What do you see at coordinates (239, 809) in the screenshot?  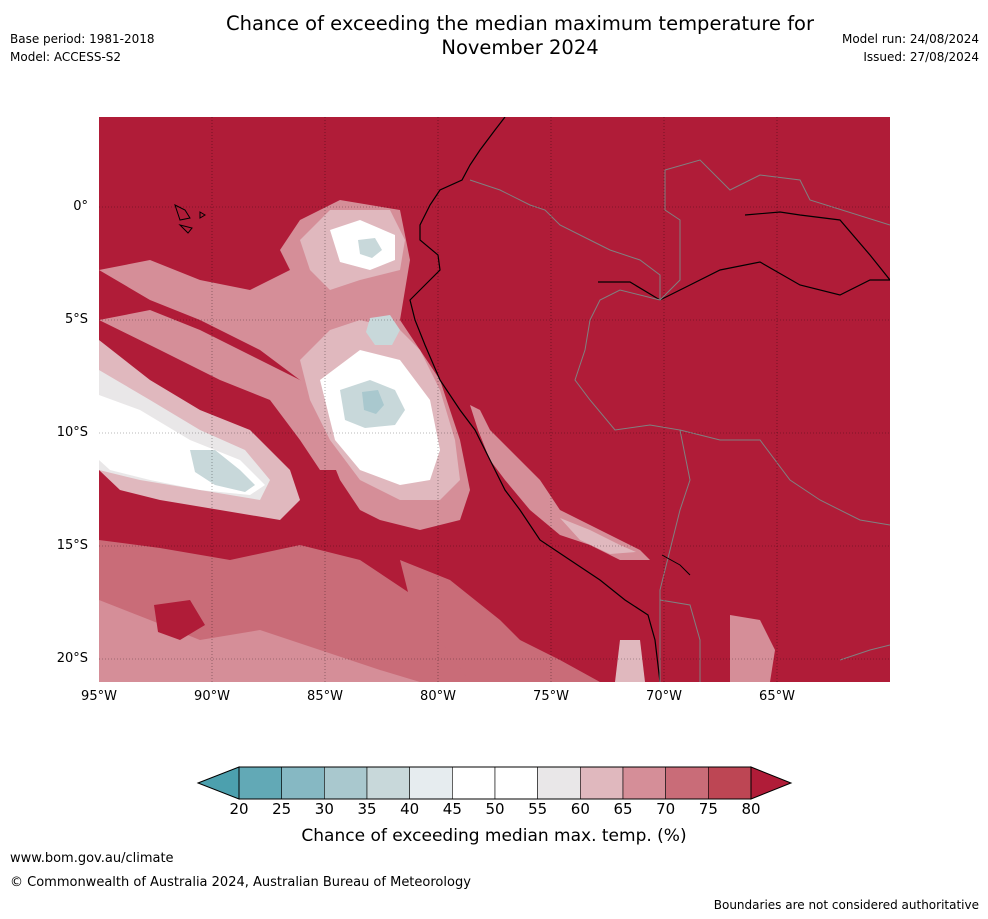 I see `colorbar-tick: 20` at bounding box center [239, 809].